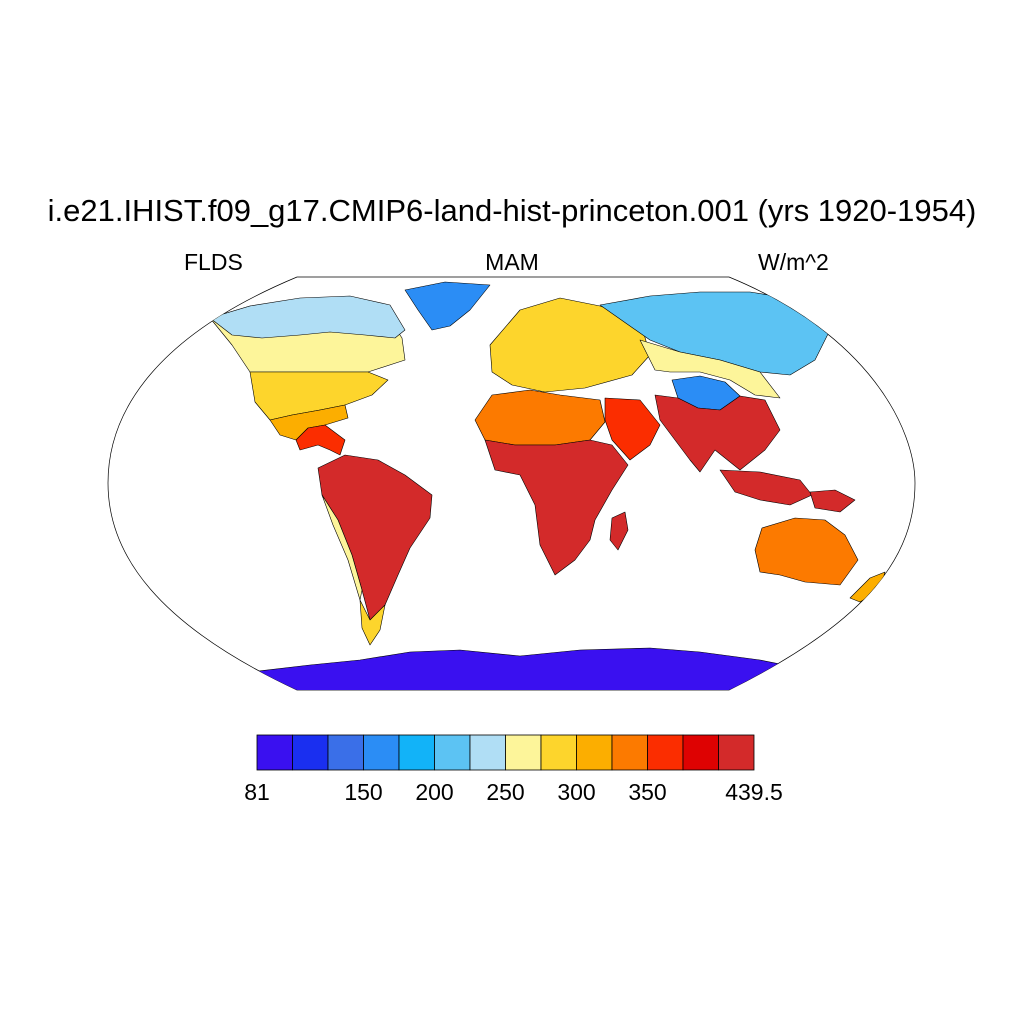 This screenshot has height=1024, width=1024. Describe the element at coordinates (320, 440) in the screenshot. I see `region-central-america` at that location.